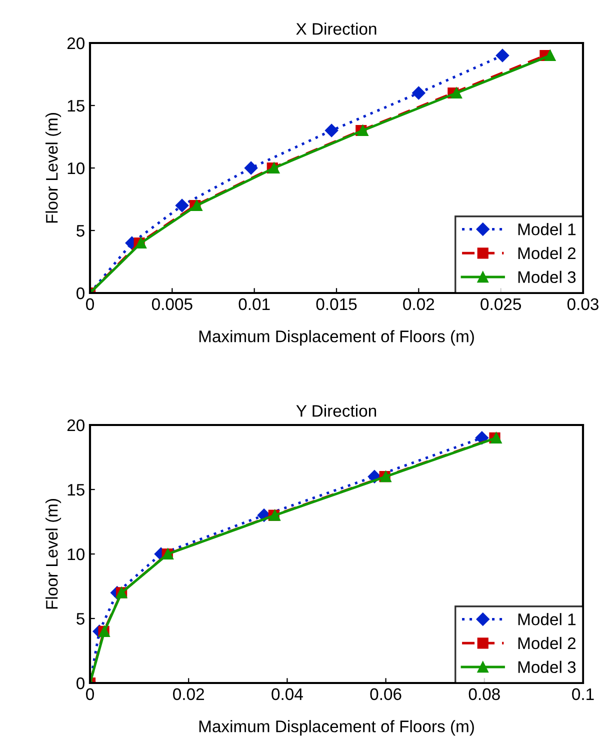  What do you see at coordinates (287, 694) in the screenshot?
I see `x-tick-label: 0.04` at bounding box center [287, 694].